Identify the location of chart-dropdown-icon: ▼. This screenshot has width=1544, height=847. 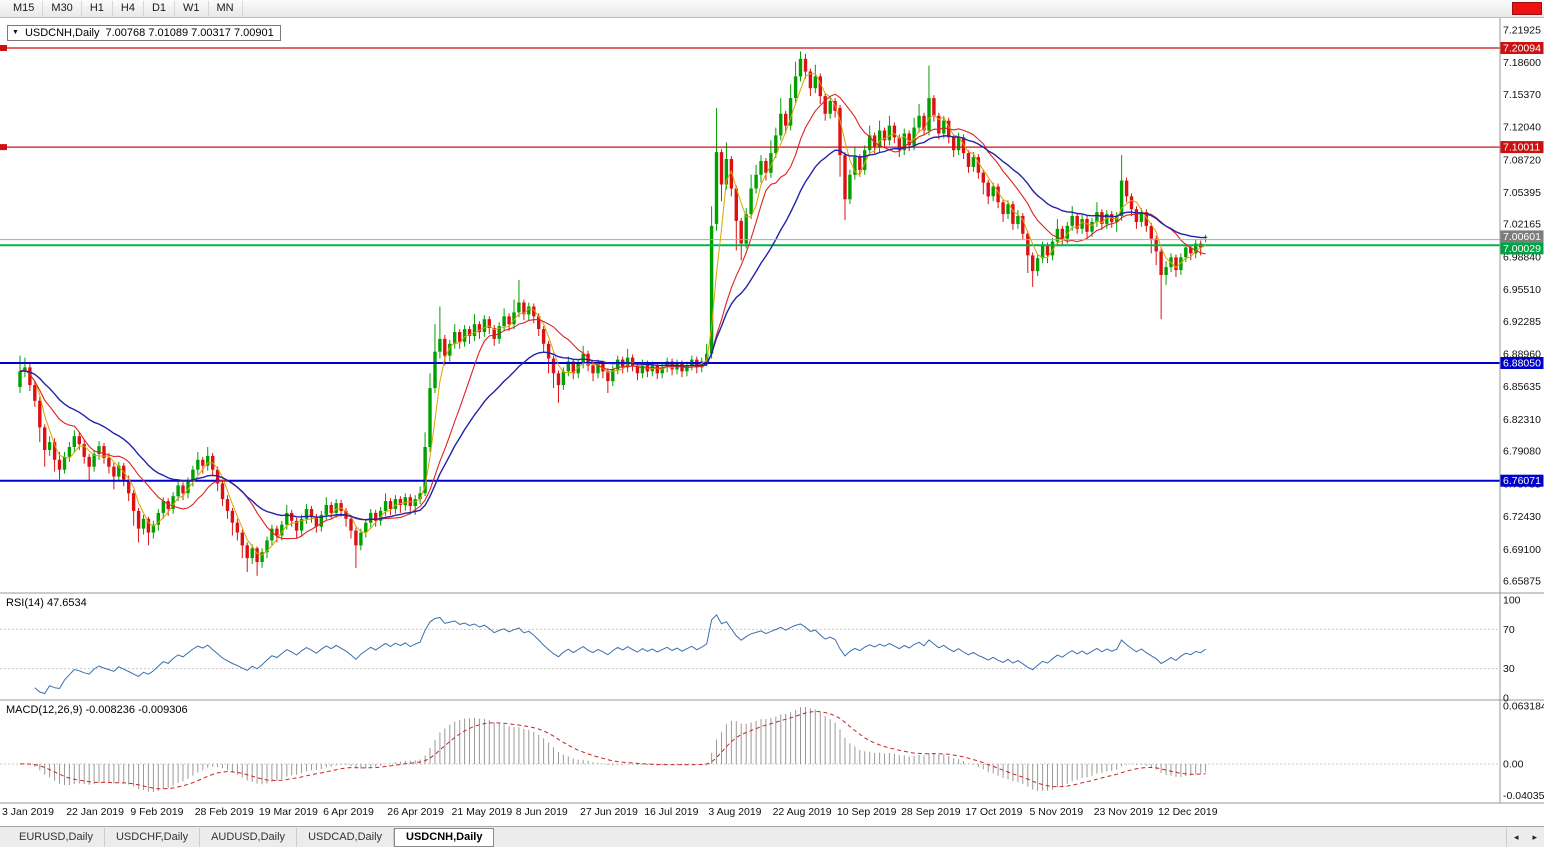
(15, 32).